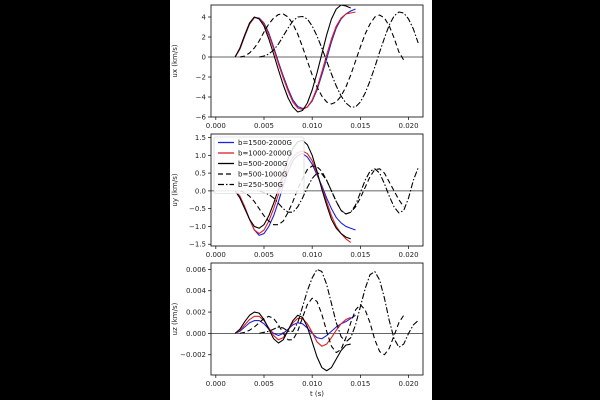  What do you see at coordinates (175, 318) in the screenshot?
I see `y-axis-label: uz (km/s)` at bounding box center [175, 318].